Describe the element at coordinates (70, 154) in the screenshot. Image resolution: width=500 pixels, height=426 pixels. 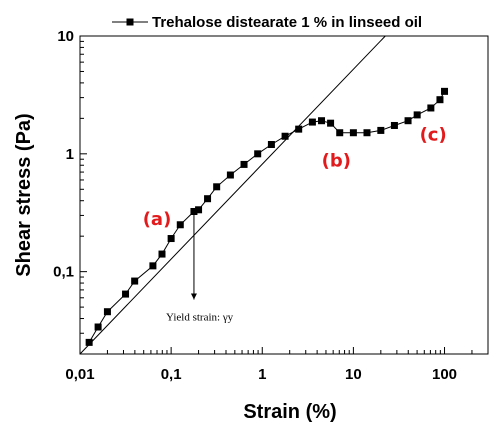
I see `y-tick-label: 1` at that location.